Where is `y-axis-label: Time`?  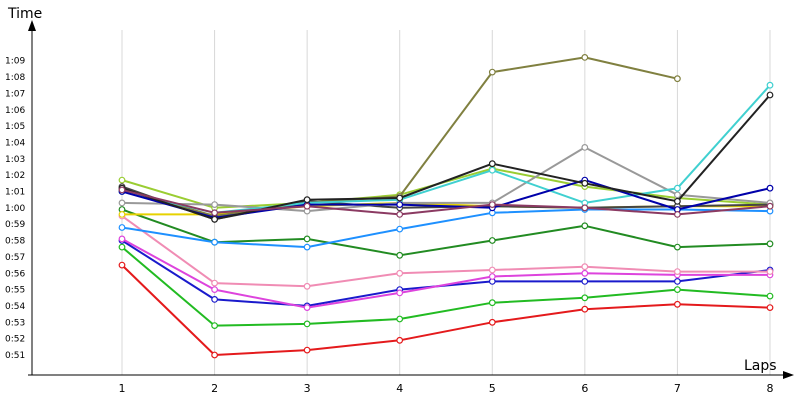 y-axis-label: Time is located at coordinates (24, 14).